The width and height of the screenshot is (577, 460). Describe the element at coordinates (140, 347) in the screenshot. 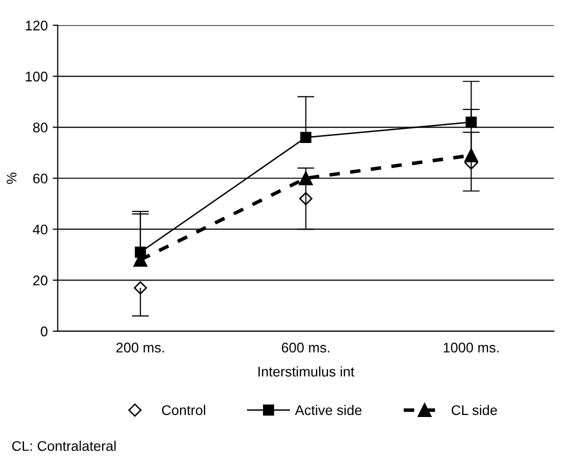

I see `x-tick-label: 200 ms.` at that location.